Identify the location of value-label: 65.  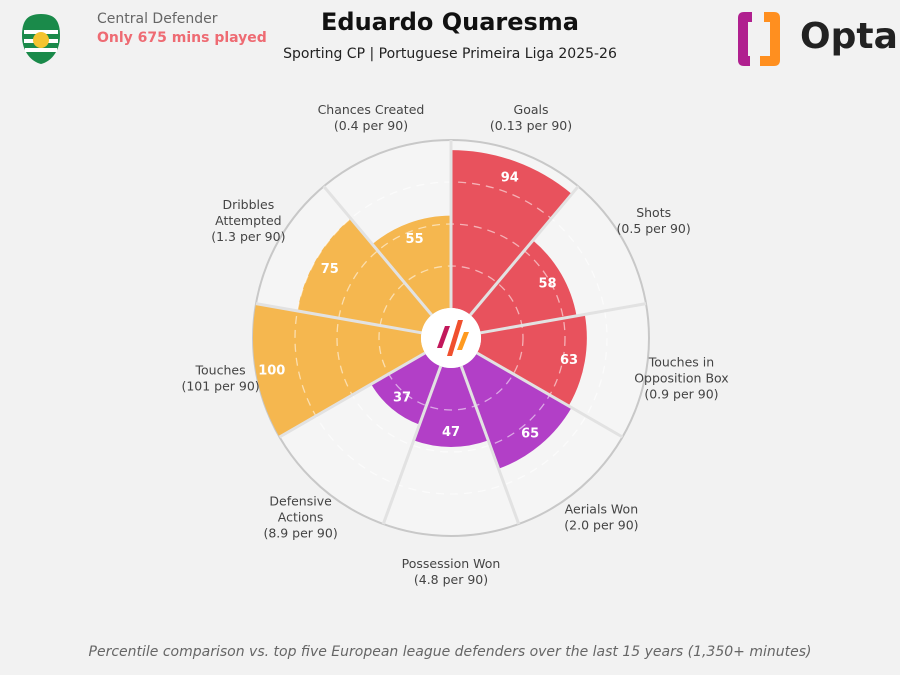
(530, 433).